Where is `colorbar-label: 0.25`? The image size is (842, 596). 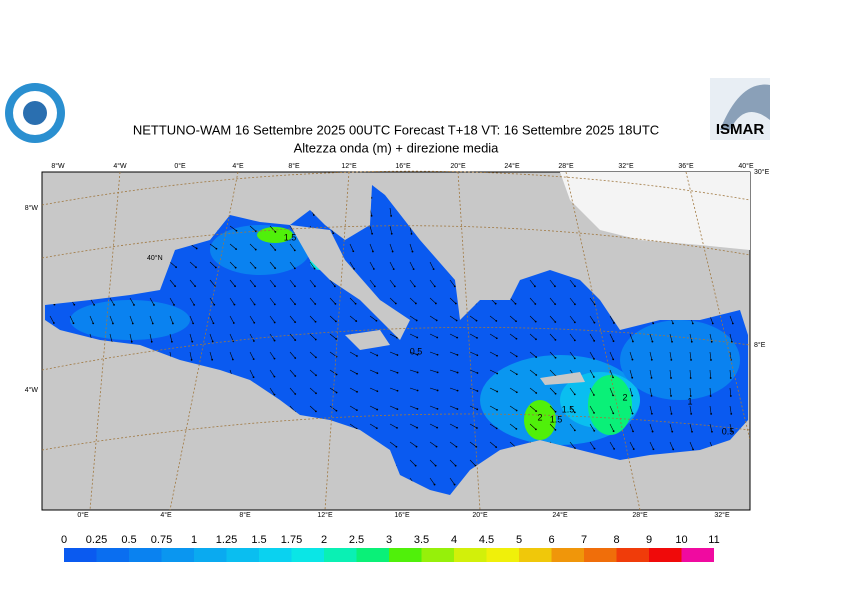 colorbar-label: 0.25 is located at coordinates (96, 540).